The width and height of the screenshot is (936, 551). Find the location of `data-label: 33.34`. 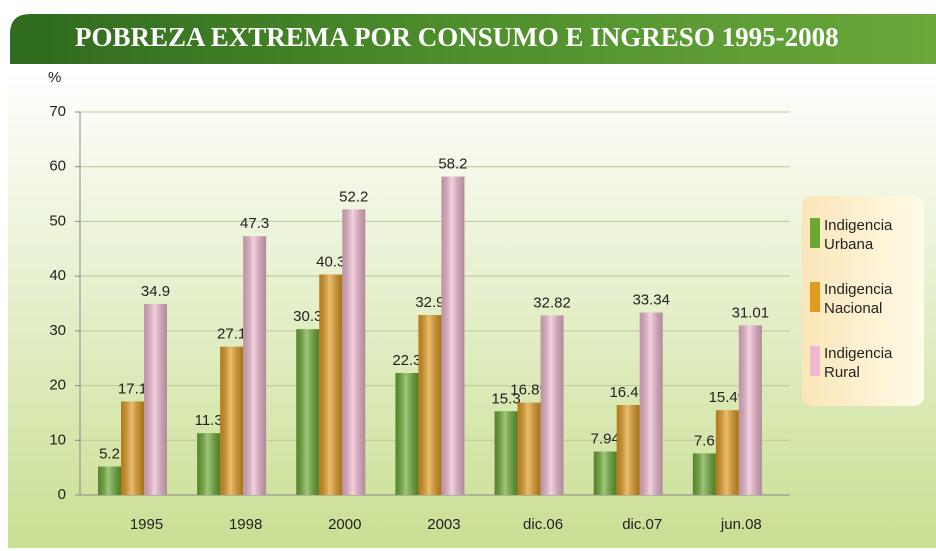

data-label: 33.34 is located at coordinates (651, 300).